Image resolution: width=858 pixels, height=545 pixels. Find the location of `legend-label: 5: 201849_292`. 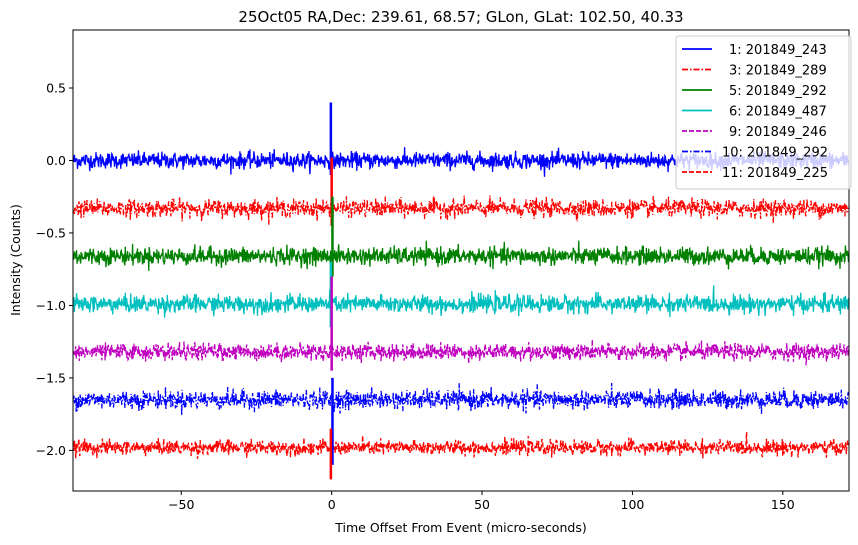

legend-label: 5: 201849_292 is located at coordinates (778, 91).